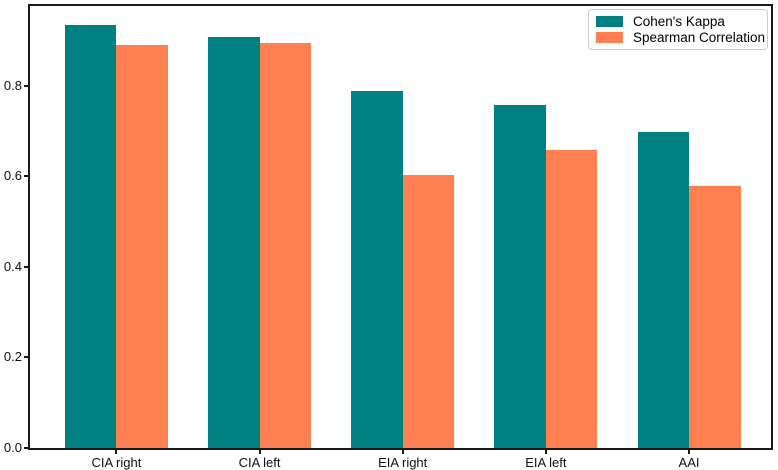  What do you see at coordinates (402, 452) in the screenshot?
I see `x-tick-eia-right` at bounding box center [402, 452].